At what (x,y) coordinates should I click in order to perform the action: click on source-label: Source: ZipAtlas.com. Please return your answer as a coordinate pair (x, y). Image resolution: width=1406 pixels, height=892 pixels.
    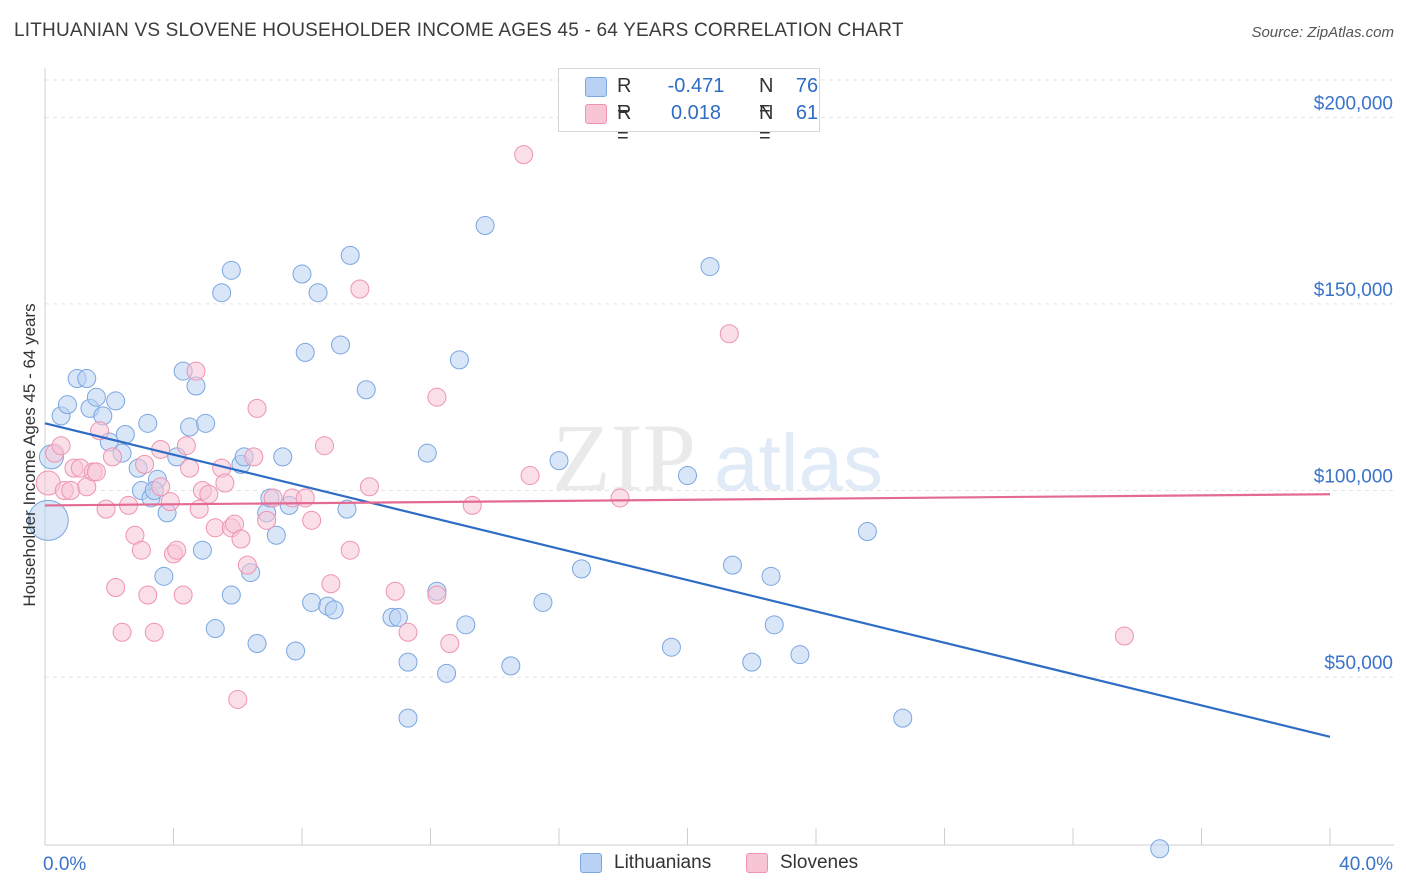
    Looking at the image, I should click on (1322, 32).